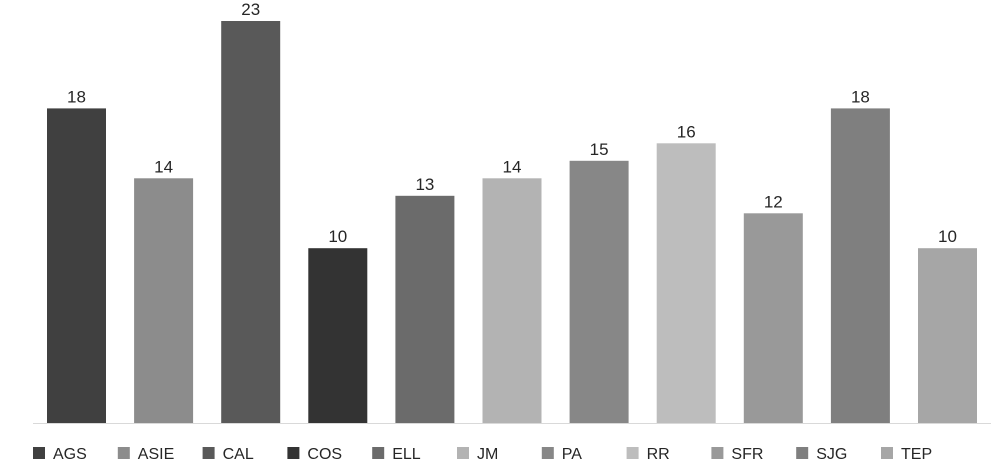 This screenshot has width=995, height=465. I want to click on legend-swatch-sjg, so click(802, 453).